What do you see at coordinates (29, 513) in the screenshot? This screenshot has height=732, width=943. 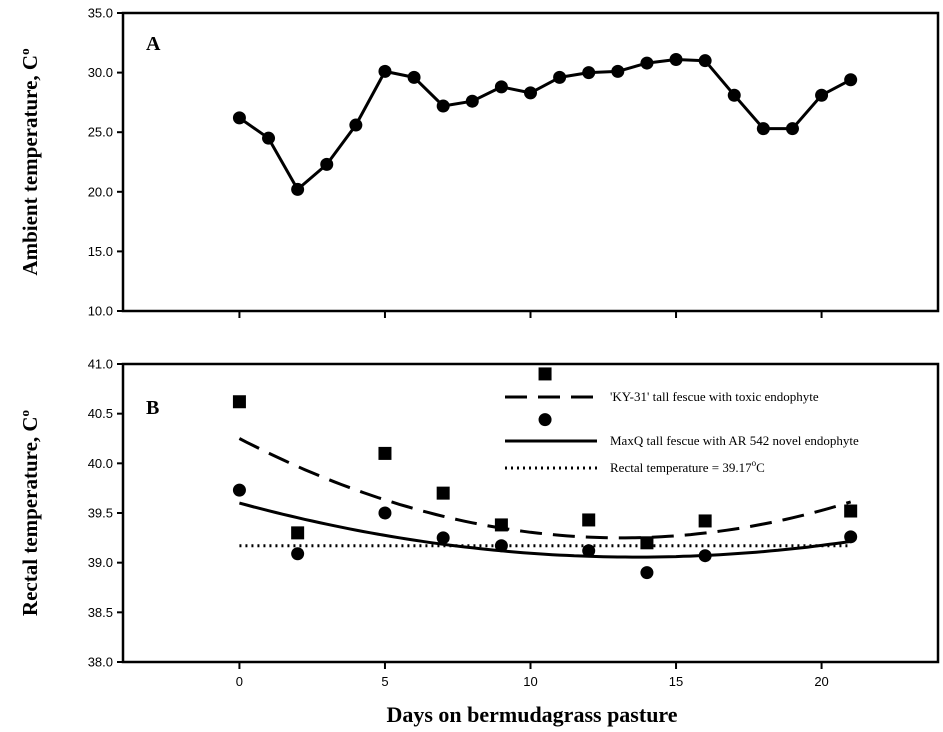 I see `panel-b-y-axis-label: Rectal temperature, Co` at bounding box center [29, 513].